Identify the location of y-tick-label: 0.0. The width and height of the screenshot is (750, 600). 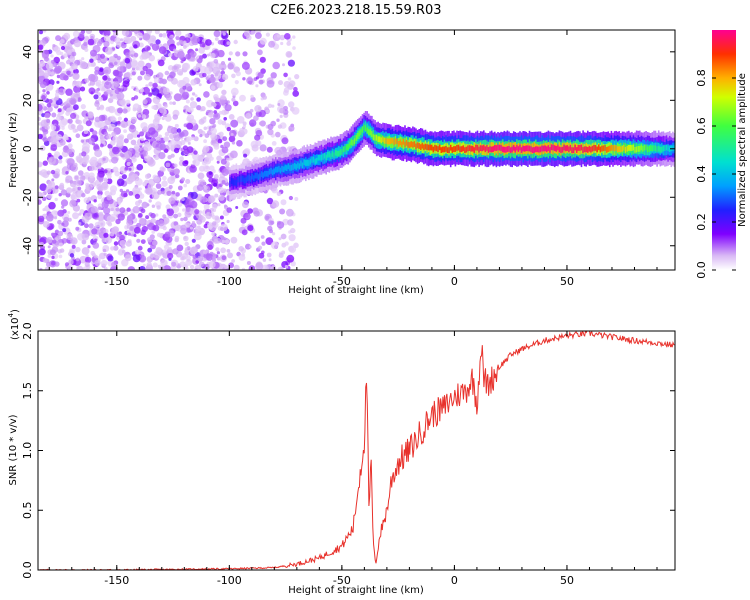
(27, 570).